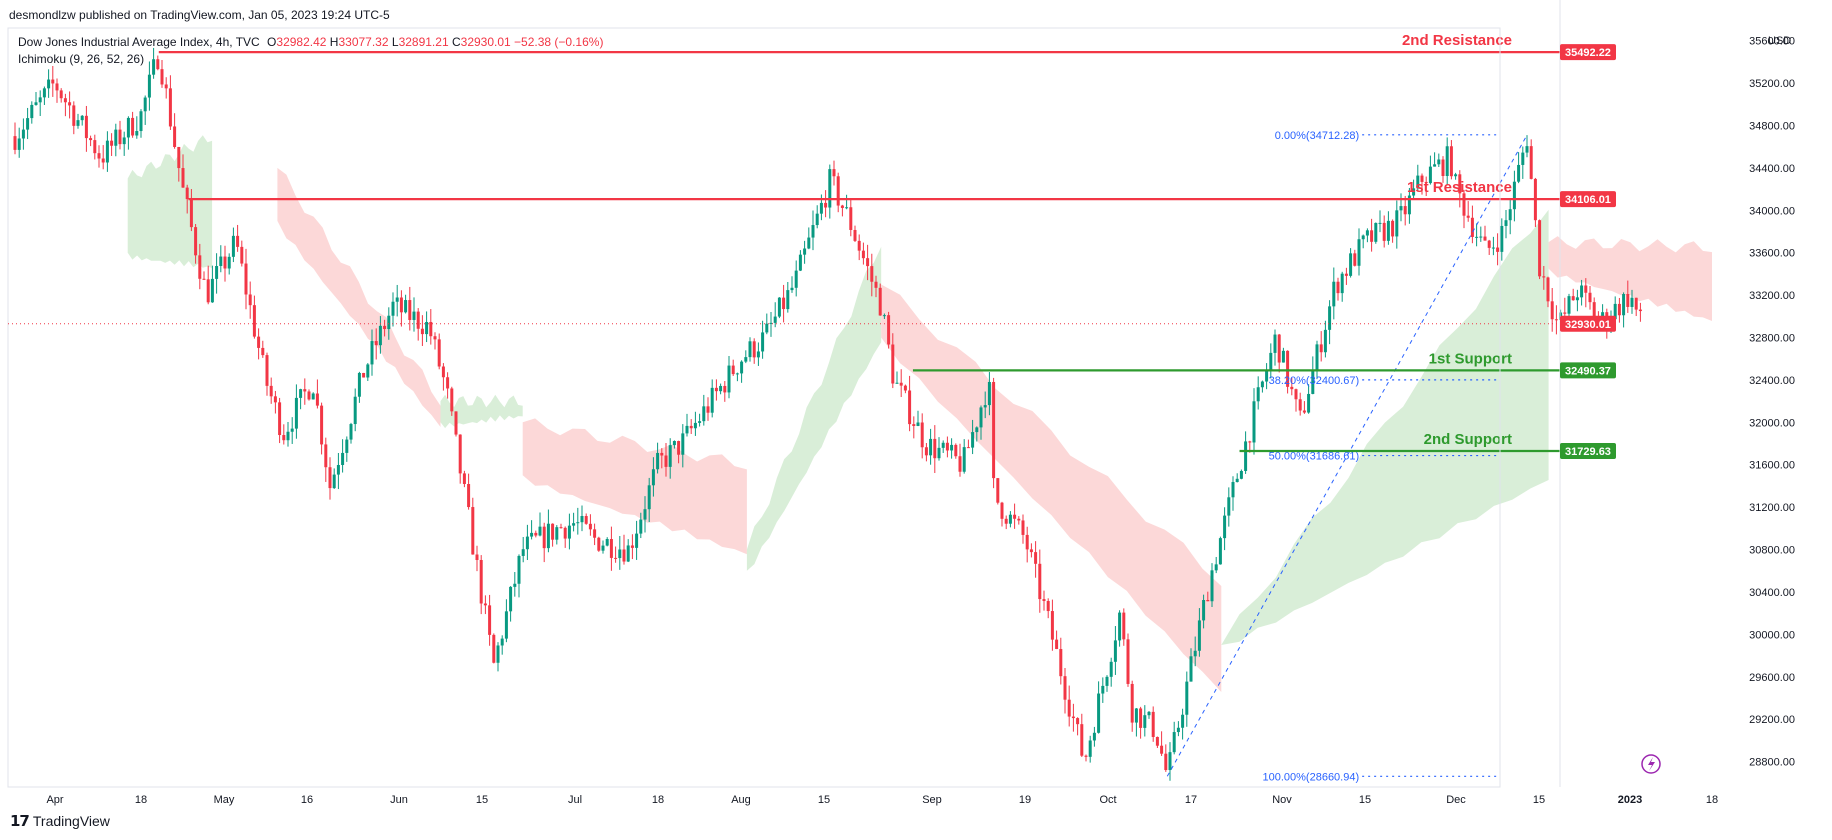  Describe the element at coordinates (81, 59) in the screenshot. I see `indicator-legend: Ichimoku (9, 26, 52, 26)` at that location.